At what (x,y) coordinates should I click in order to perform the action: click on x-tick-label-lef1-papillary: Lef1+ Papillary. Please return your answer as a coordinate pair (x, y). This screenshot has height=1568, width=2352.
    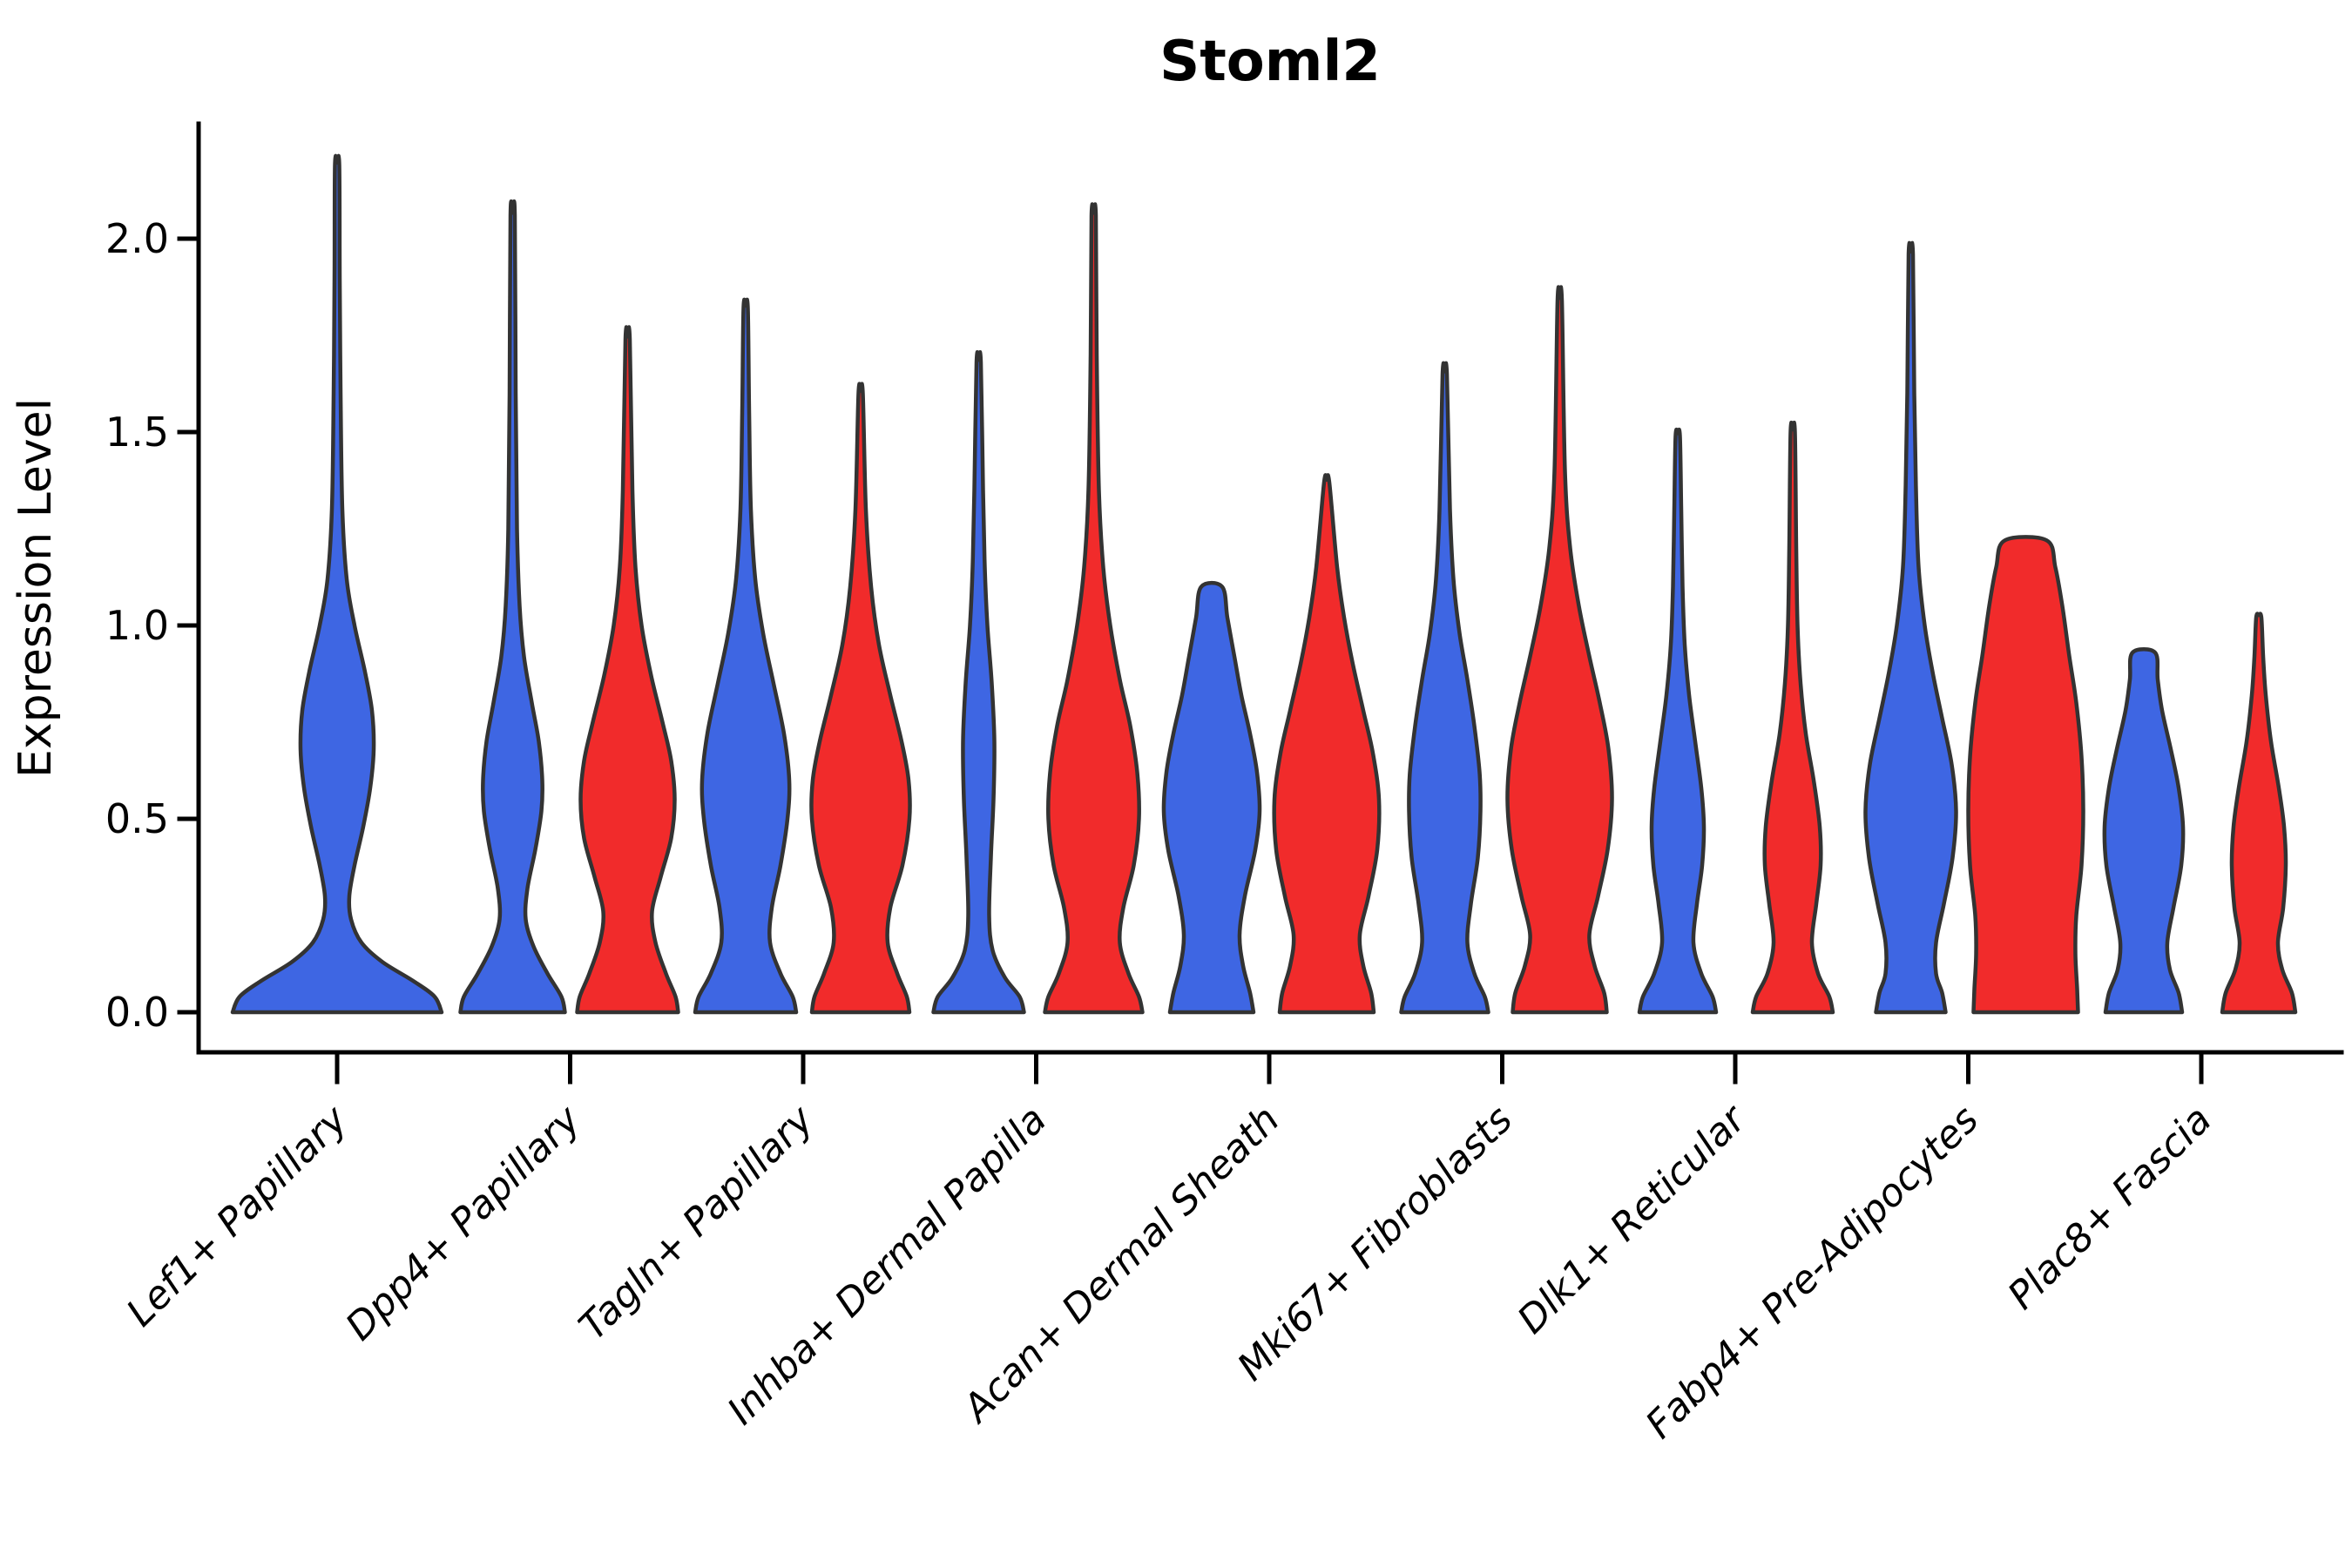
    Looking at the image, I should click on (238, 1216).